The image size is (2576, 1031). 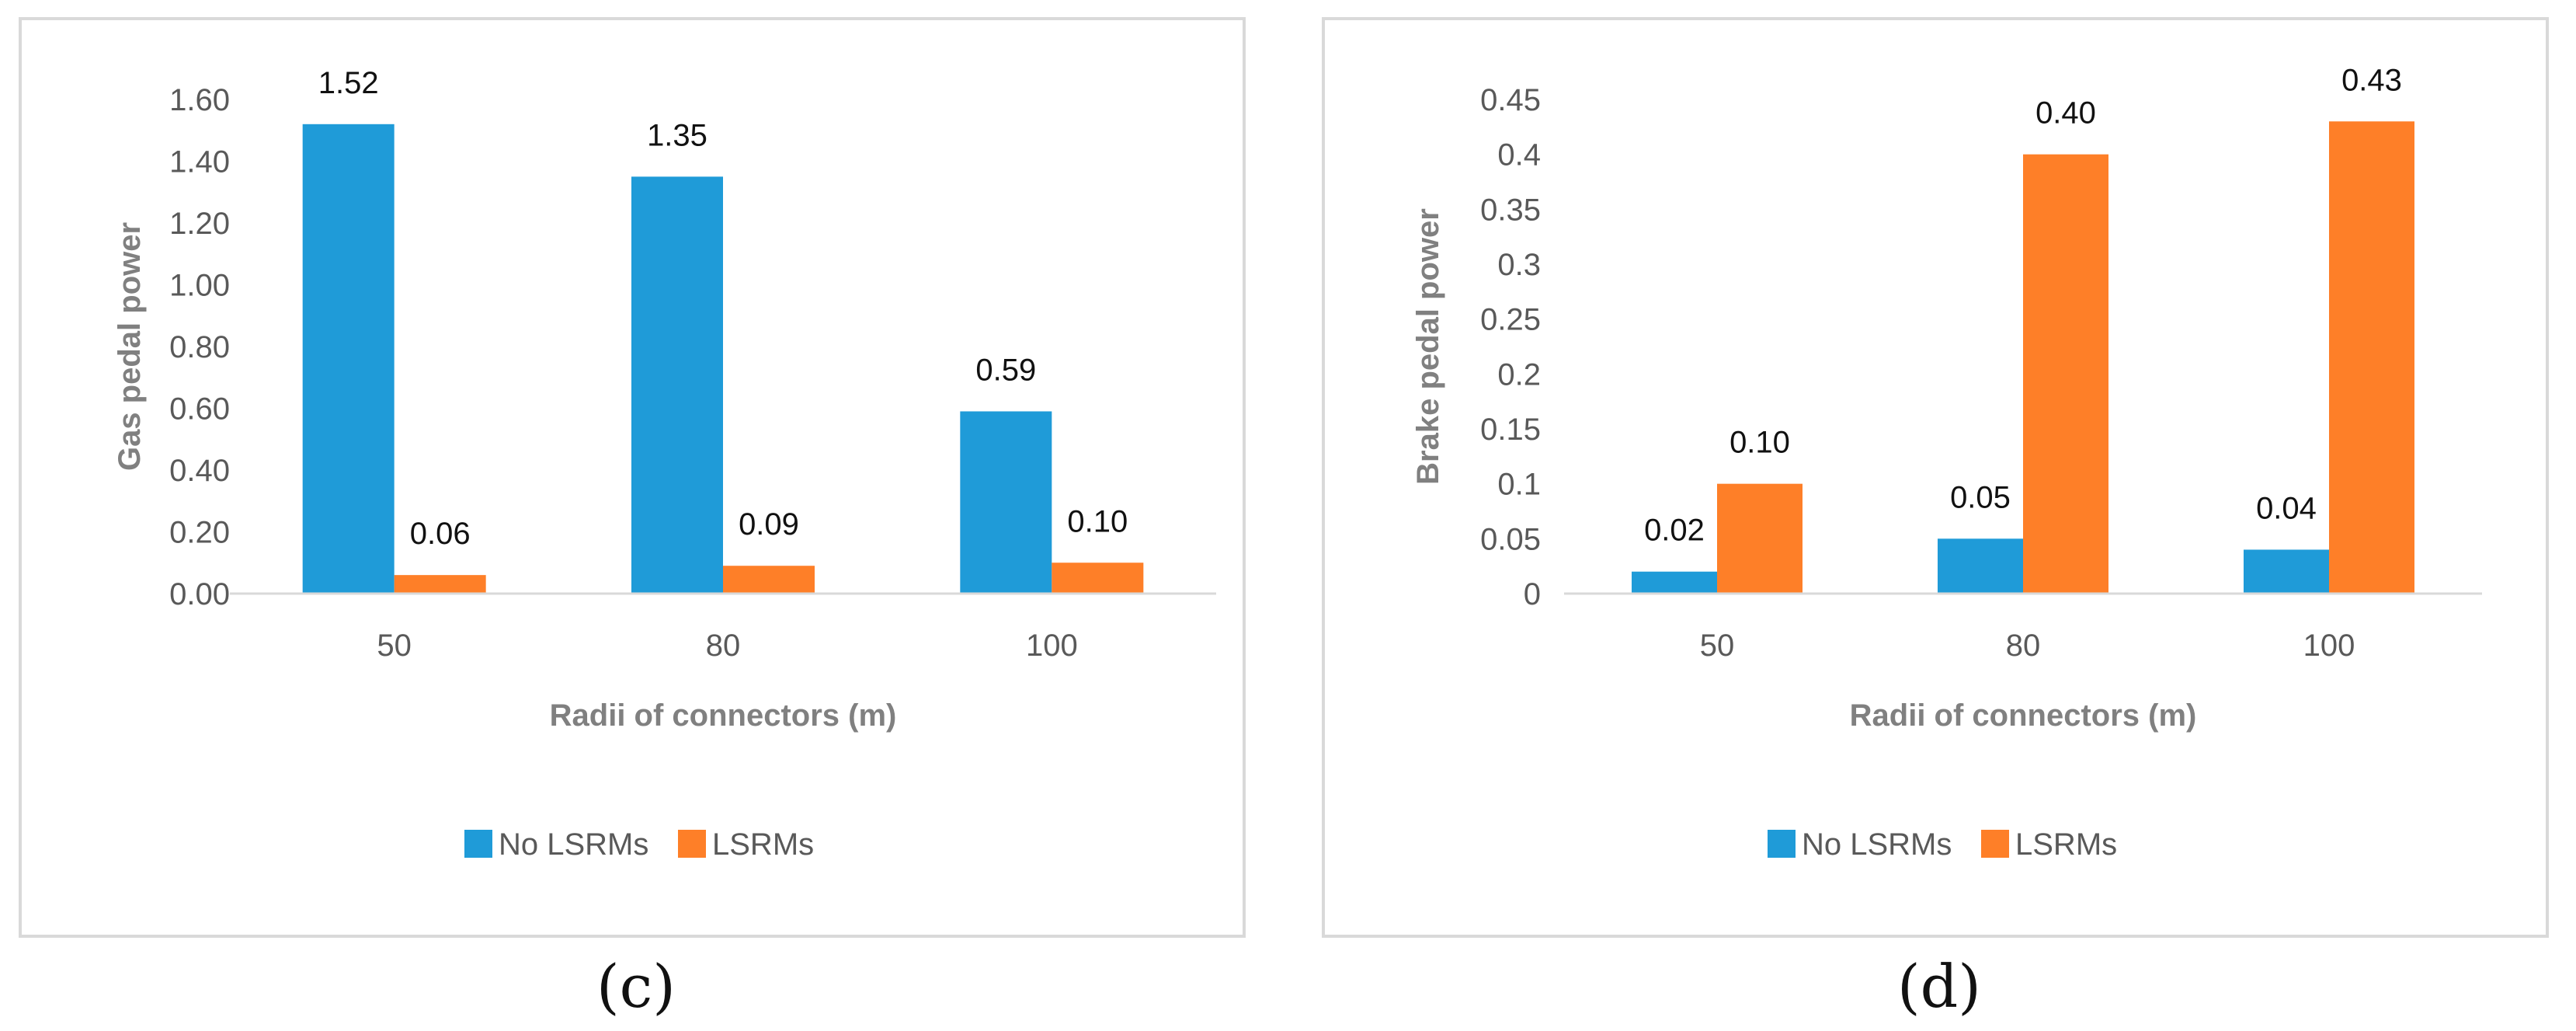 What do you see at coordinates (348, 83) in the screenshot?
I see `data-label: 1.52` at bounding box center [348, 83].